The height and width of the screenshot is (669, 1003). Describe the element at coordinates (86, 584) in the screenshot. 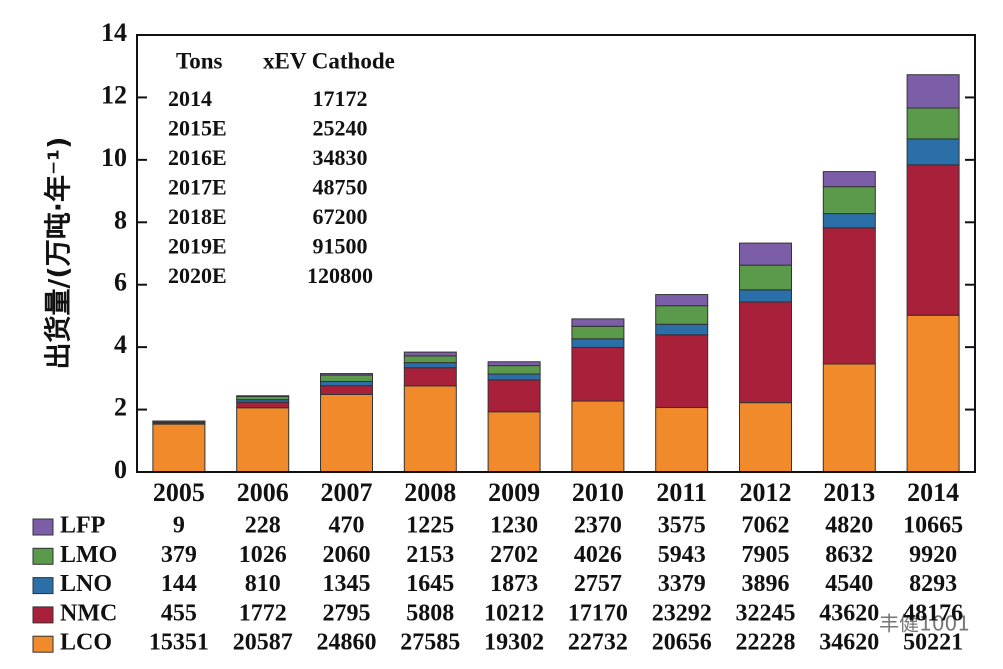

I see `legend-label: LNO` at that location.